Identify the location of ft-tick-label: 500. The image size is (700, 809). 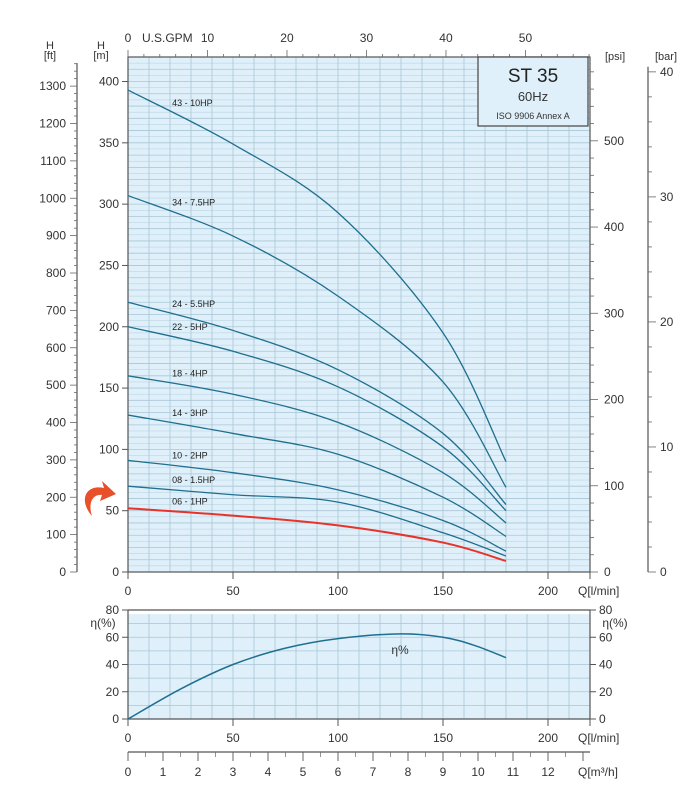
(56, 385).